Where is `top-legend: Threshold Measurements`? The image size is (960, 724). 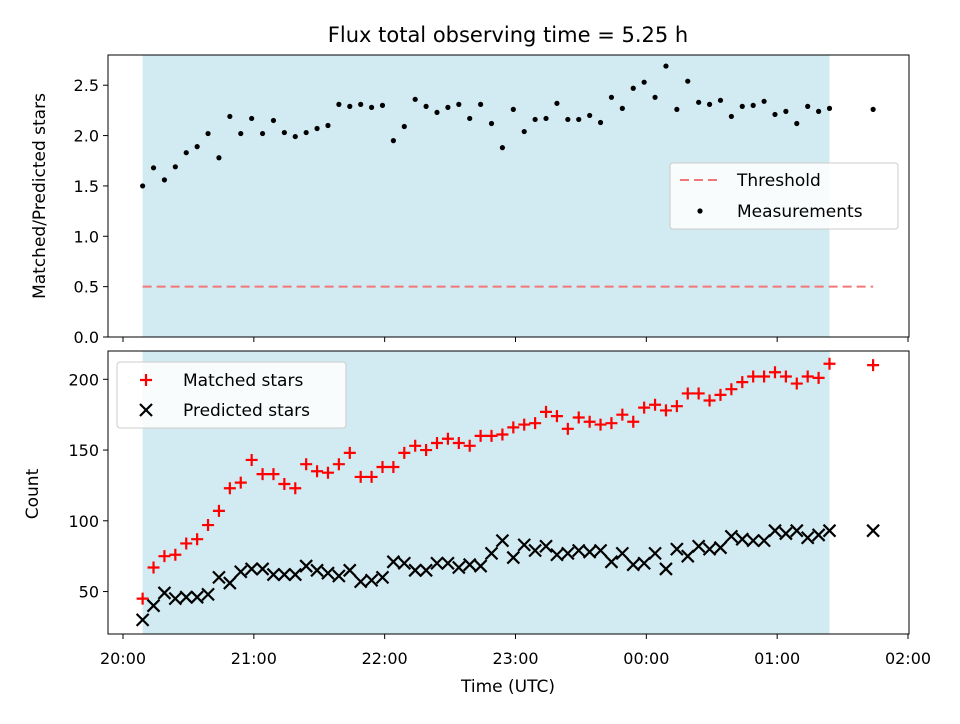 top-legend: Threshold Measurements is located at coordinates (784, 196).